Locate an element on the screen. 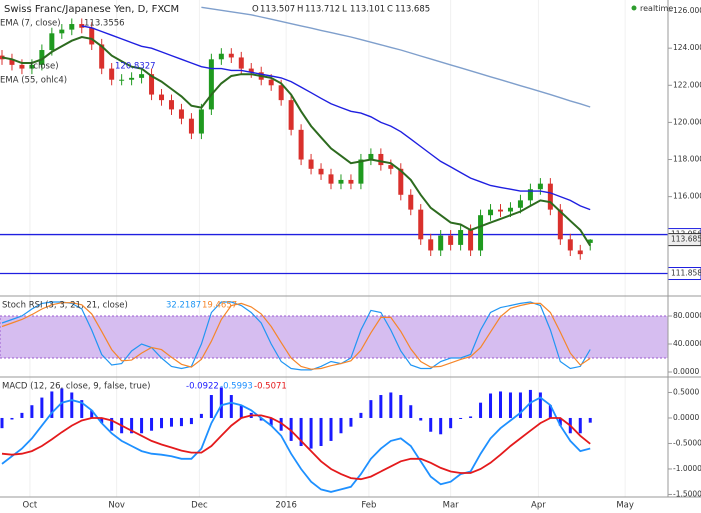 The height and width of the screenshot is (513, 701). y-tick-label: 116.000 is located at coordinates (687, 196).